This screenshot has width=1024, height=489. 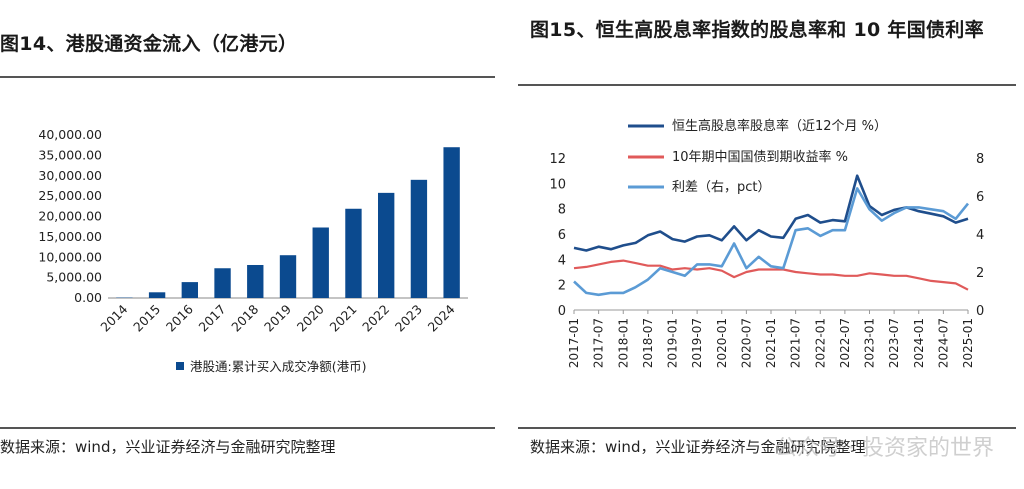 What do you see at coordinates (980, 311) in the screenshot?
I see `y-right-tick-label: 0` at bounding box center [980, 311].